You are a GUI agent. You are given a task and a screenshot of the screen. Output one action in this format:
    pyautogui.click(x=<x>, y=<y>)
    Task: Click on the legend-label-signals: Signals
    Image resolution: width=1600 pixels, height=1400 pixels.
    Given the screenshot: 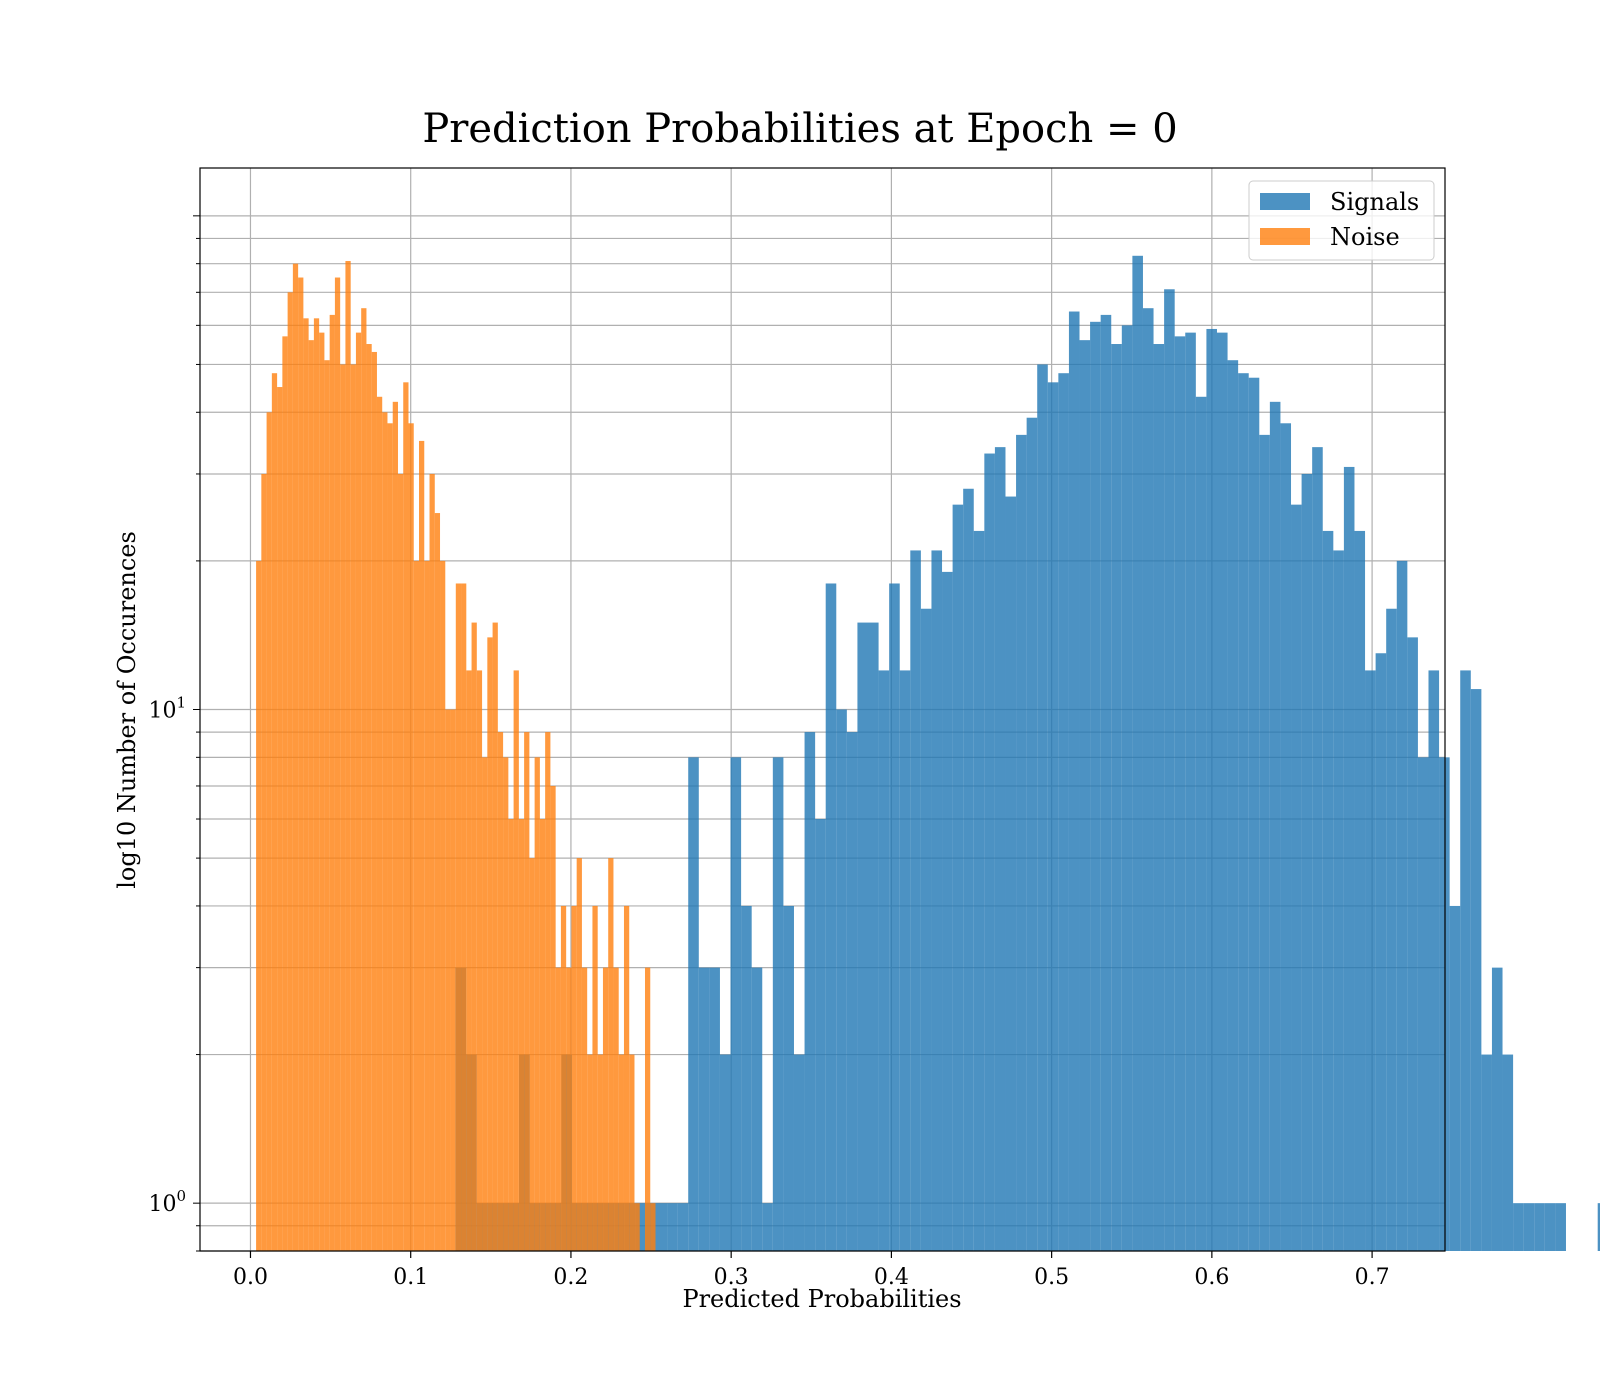 What is the action you would take?
    pyautogui.click(x=1374, y=202)
    